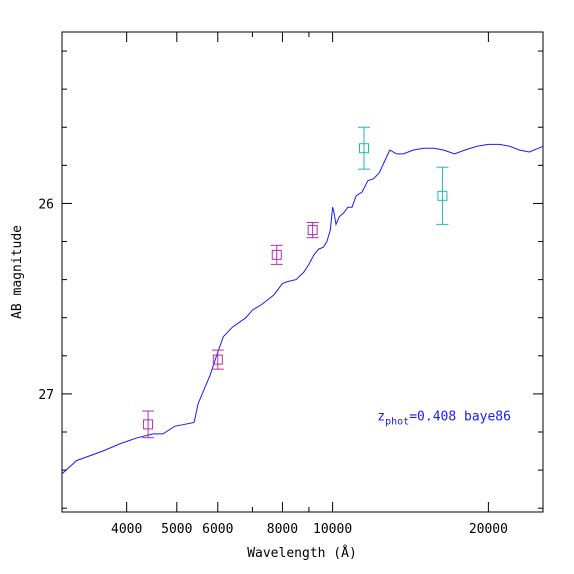  I want to click on x-tick-label: 20000, so click(488, 529).